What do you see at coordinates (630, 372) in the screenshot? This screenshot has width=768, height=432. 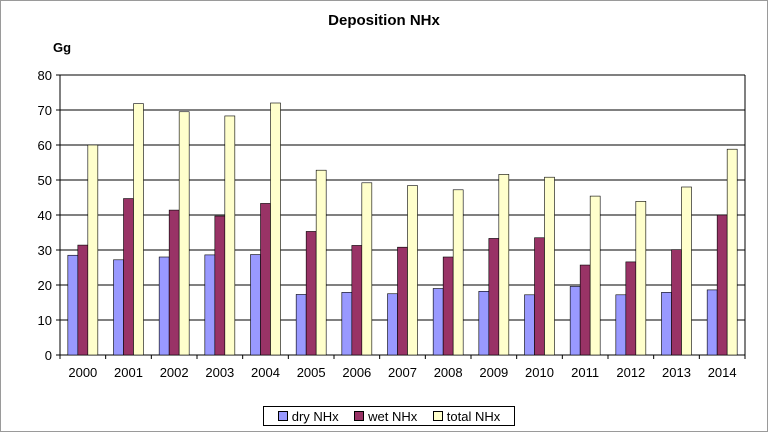 I see `x-tick-label: 2012` at bounding box center [630, 372].